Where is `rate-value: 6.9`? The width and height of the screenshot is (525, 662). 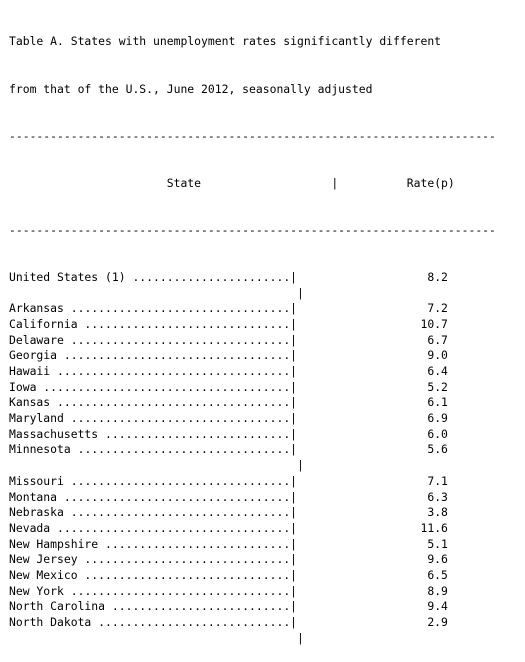
rate-value: 6.9 is located at coordinates (437, 418).